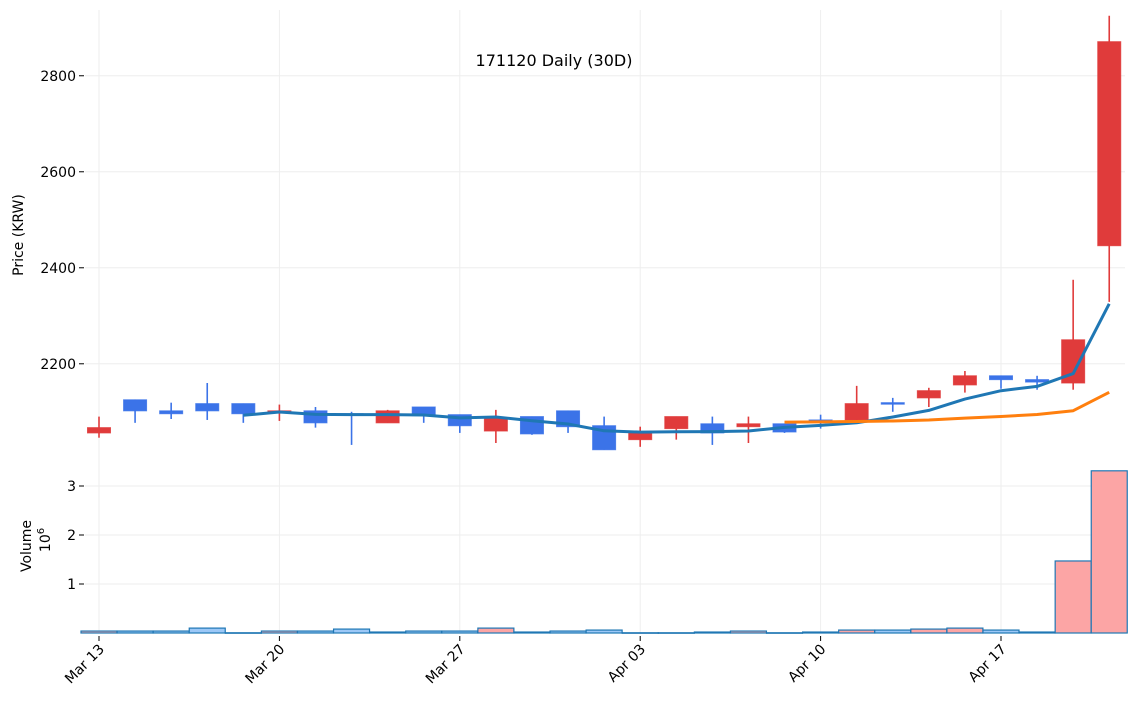  What do you see at coordinates (807, 664) in the screenshot?
I see `x-tick-label: Apr 10` at bounding box center [807, 664].